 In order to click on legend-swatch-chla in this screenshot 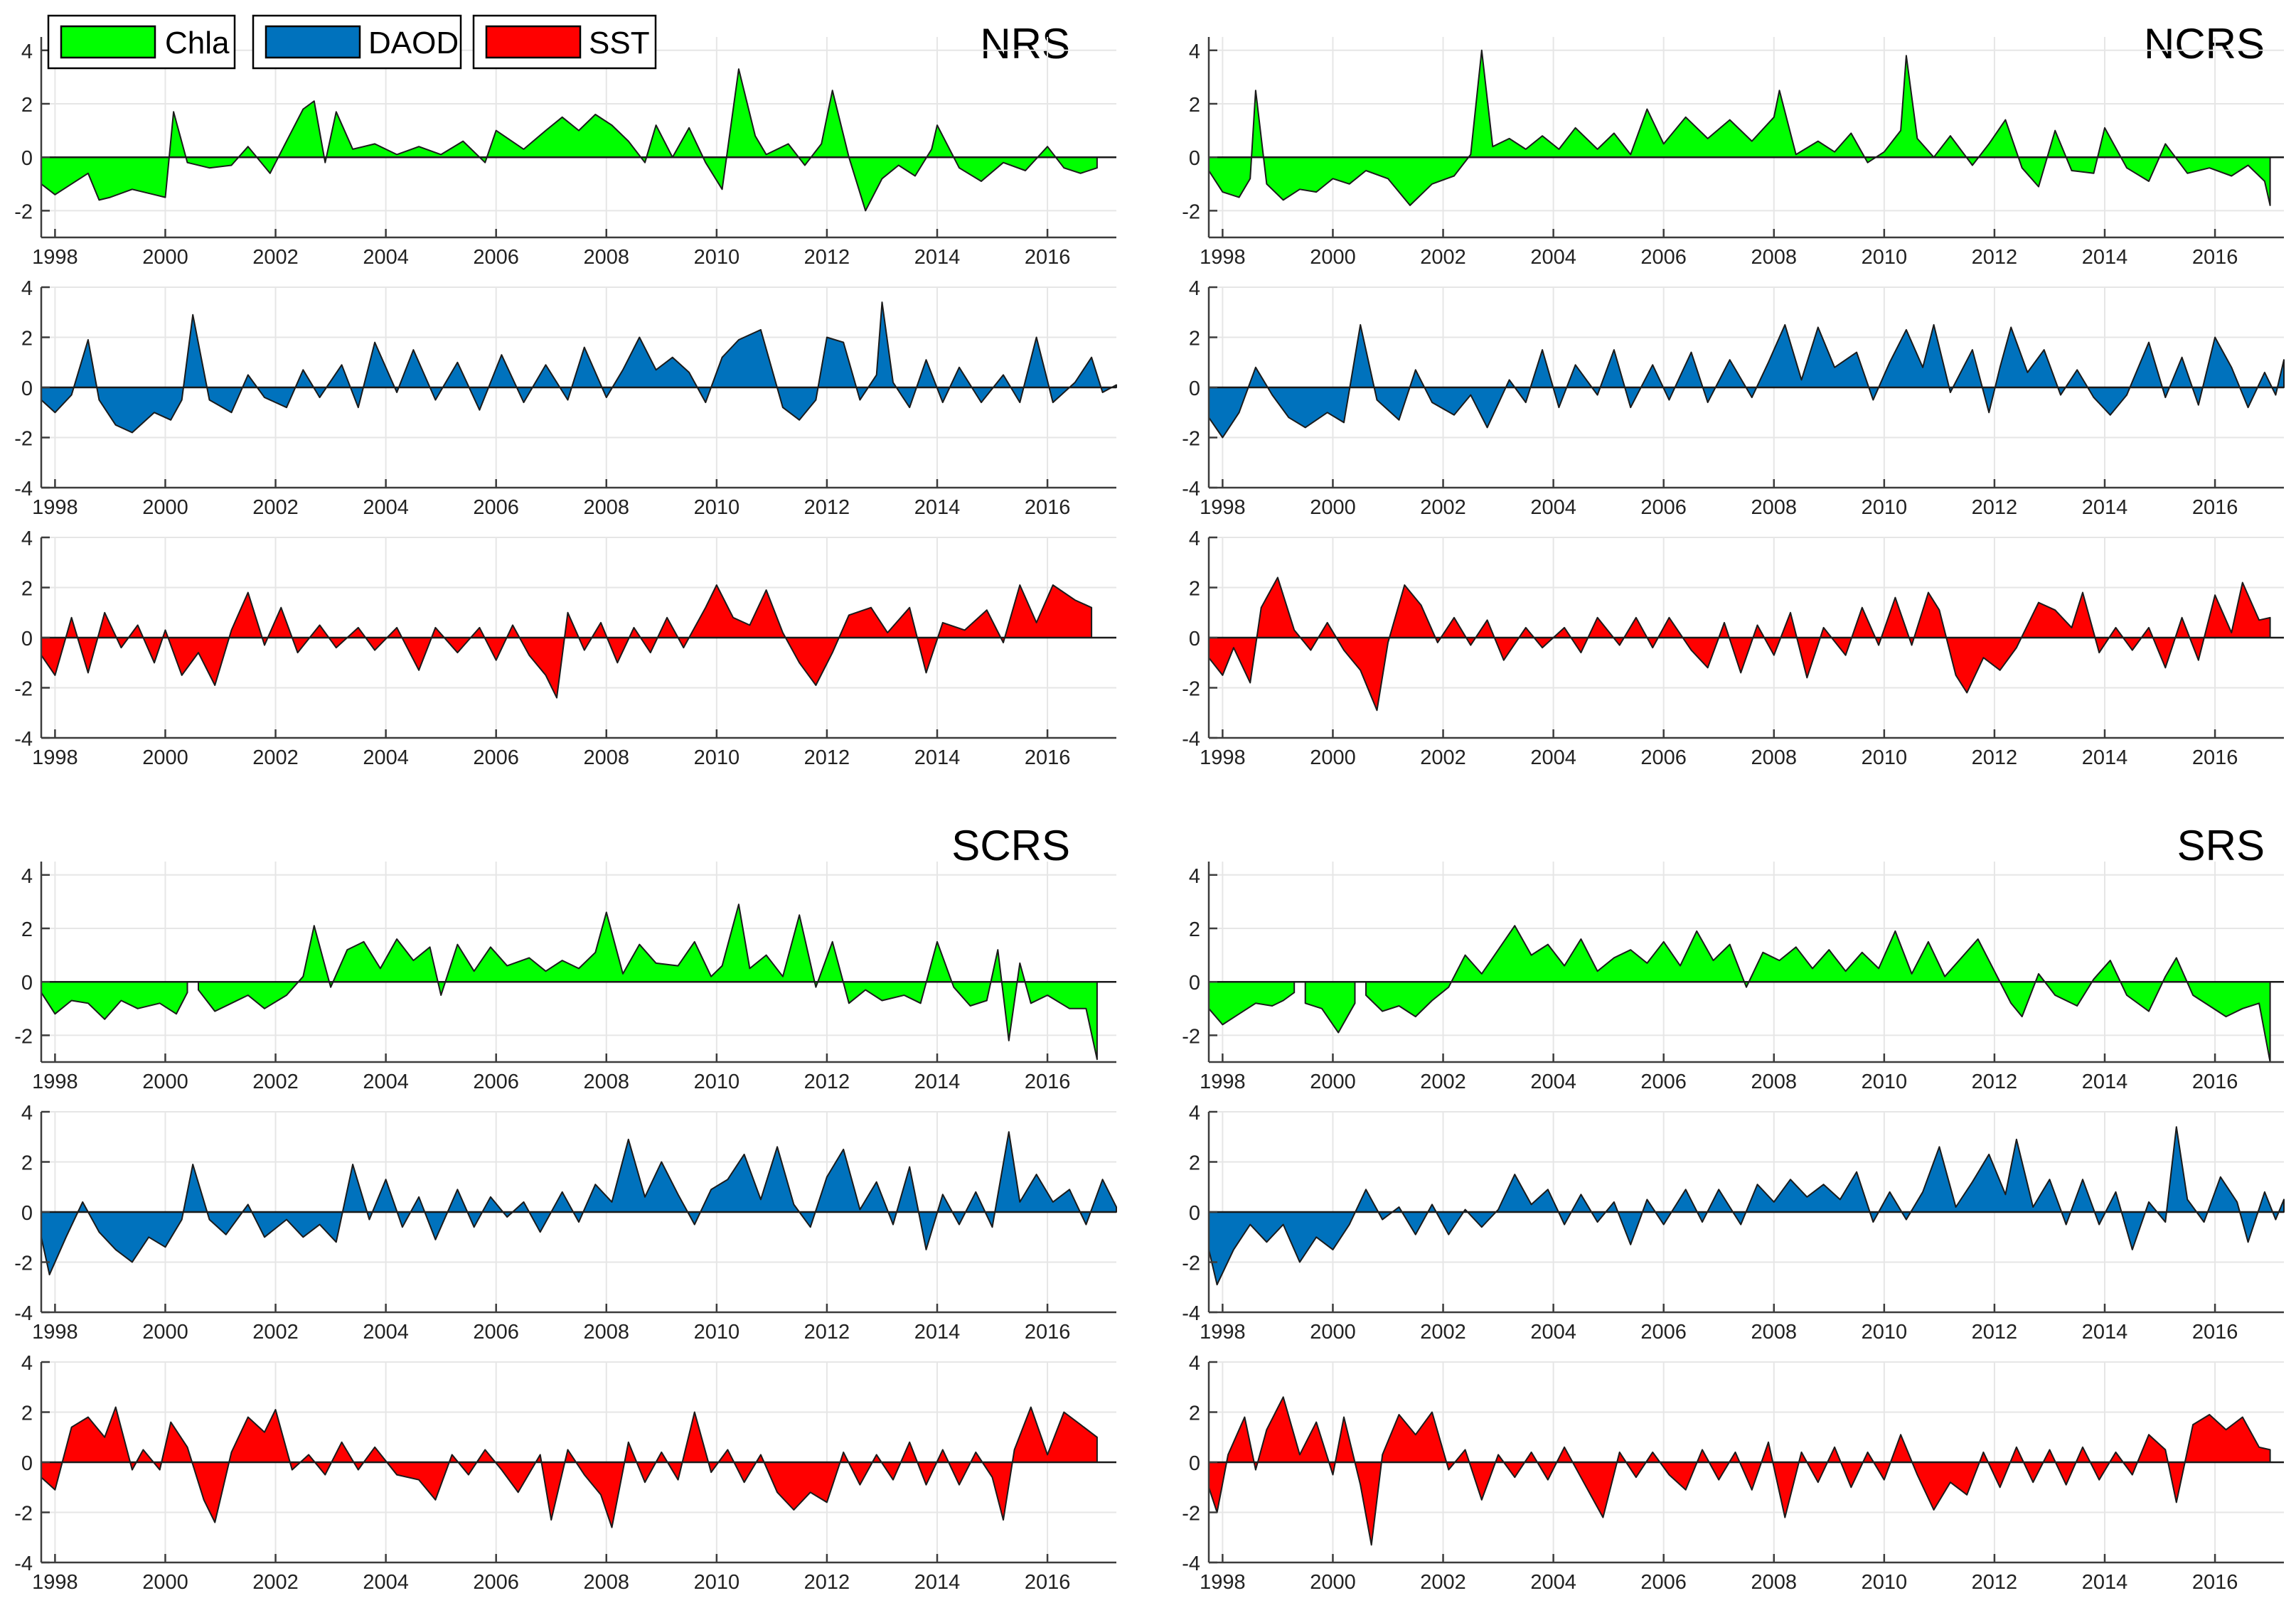, I will do `click(108, 42)`.